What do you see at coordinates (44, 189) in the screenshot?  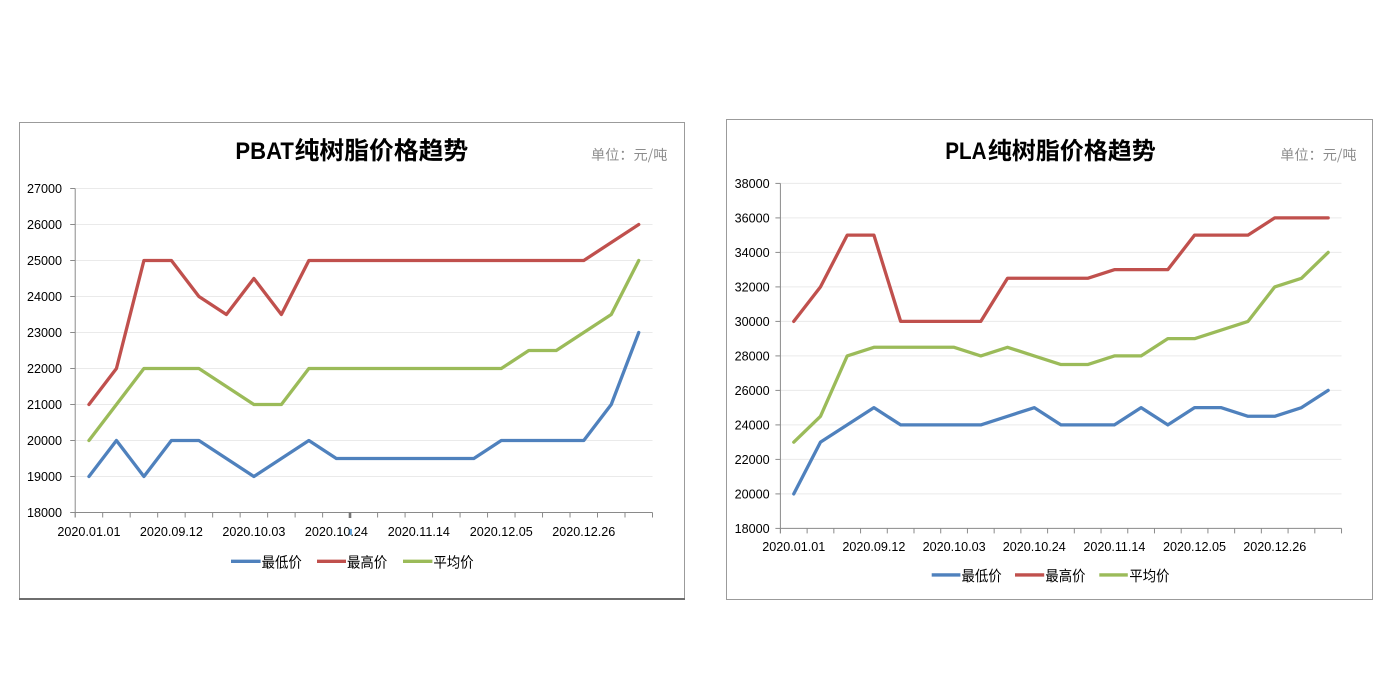 I see `svg-text: 27000` at bounding box center [44, 189].